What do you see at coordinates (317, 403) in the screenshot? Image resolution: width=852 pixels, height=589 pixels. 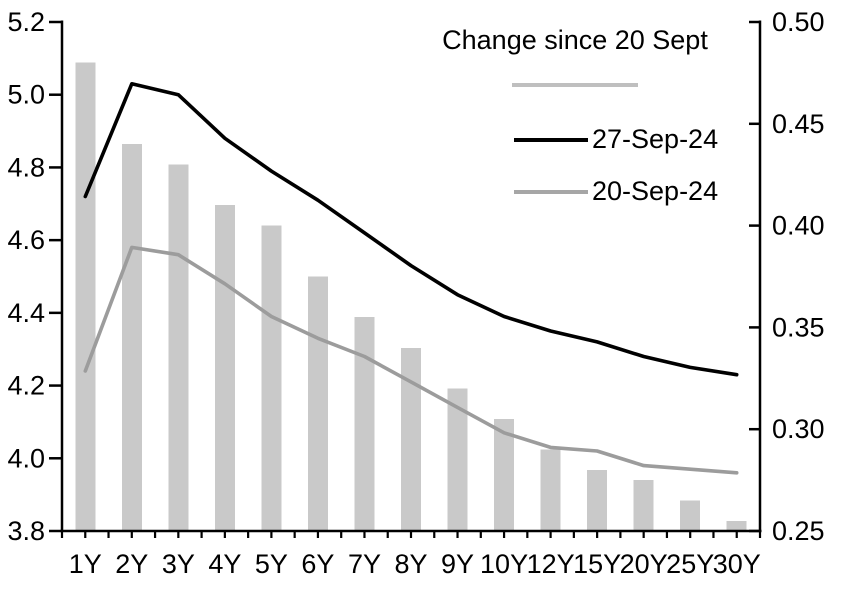 I see `bar-6Y` at bounding box center [317, 403].